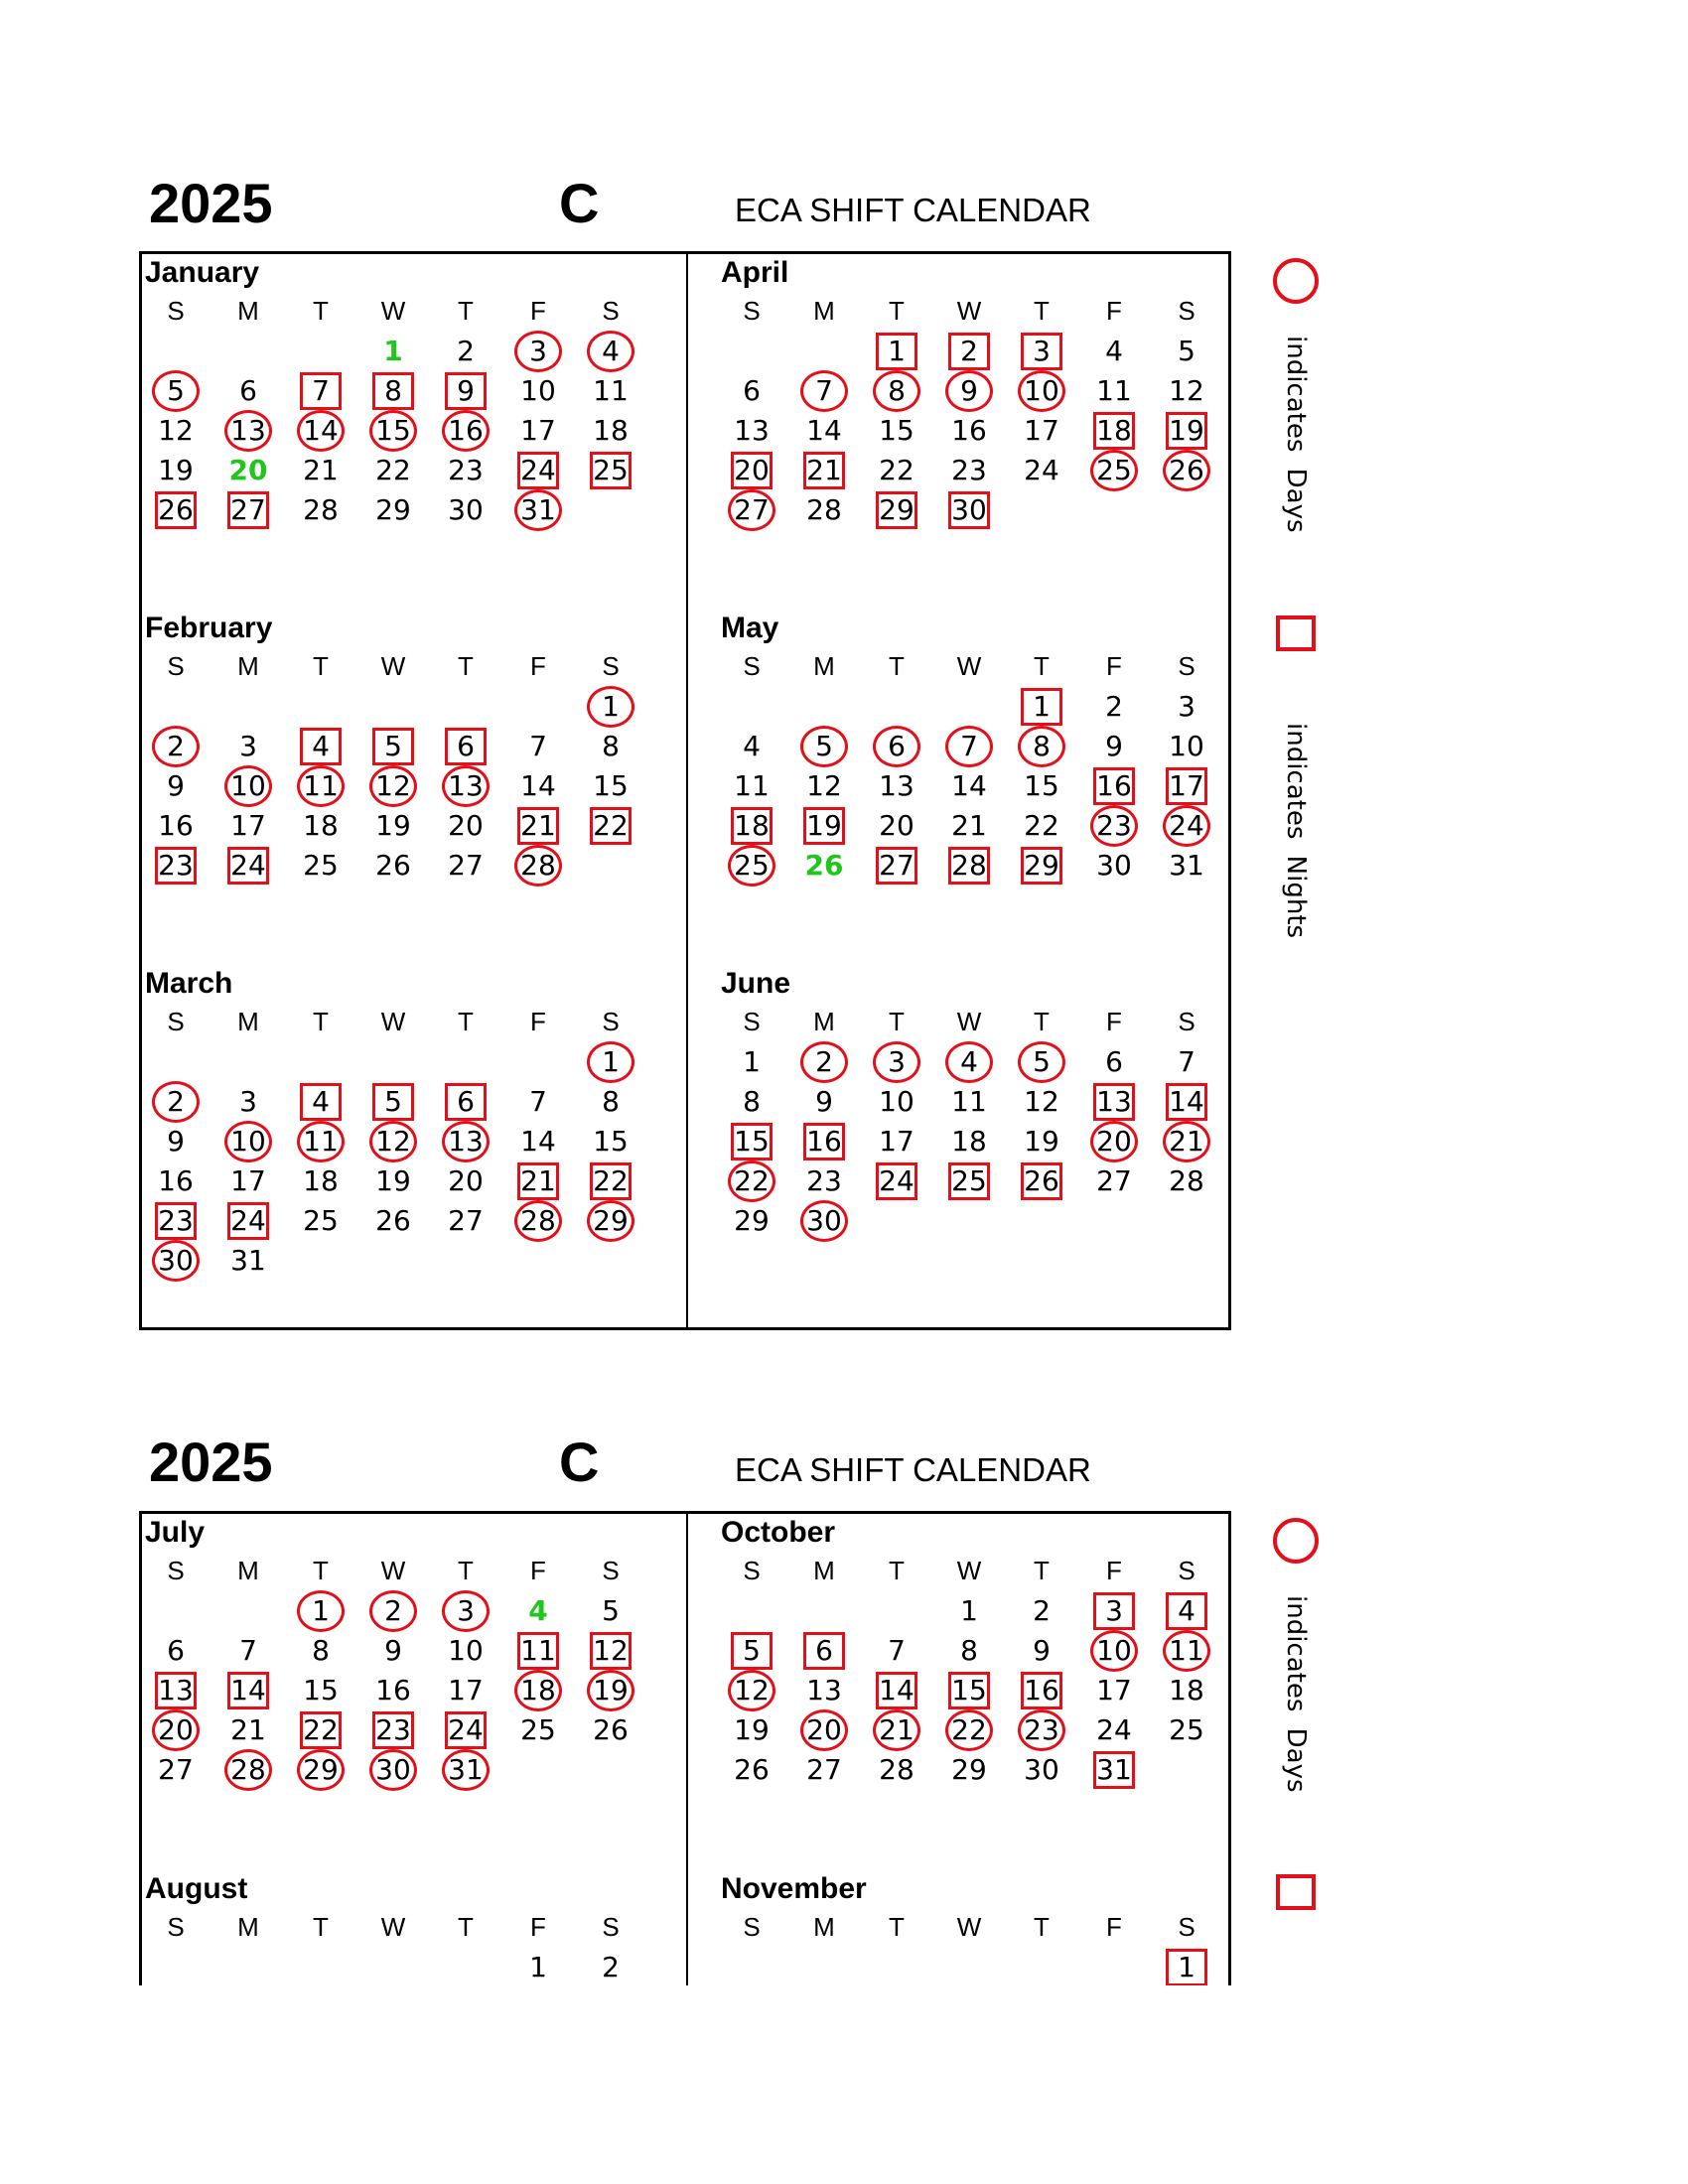 This screenshot has height=2184, width=1688. I want to click on day-number: 12, so click(1186, 390).